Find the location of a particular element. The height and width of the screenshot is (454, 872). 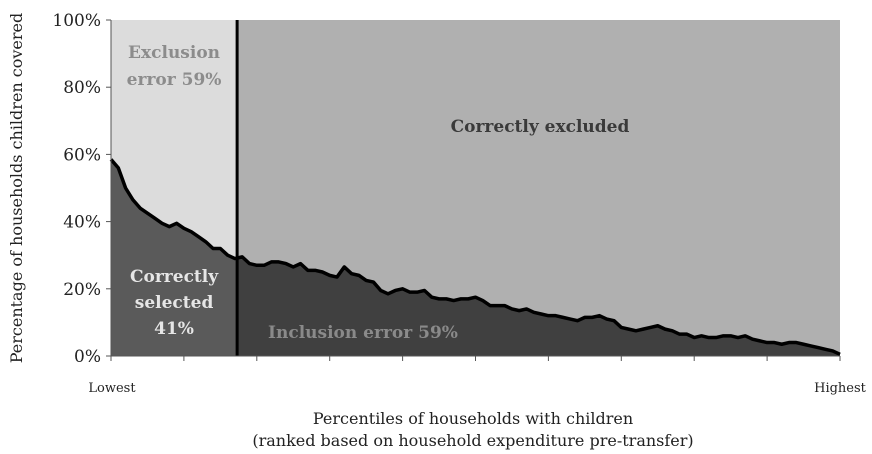

y-tick-label: 100% is located at coordinates (76, 21).